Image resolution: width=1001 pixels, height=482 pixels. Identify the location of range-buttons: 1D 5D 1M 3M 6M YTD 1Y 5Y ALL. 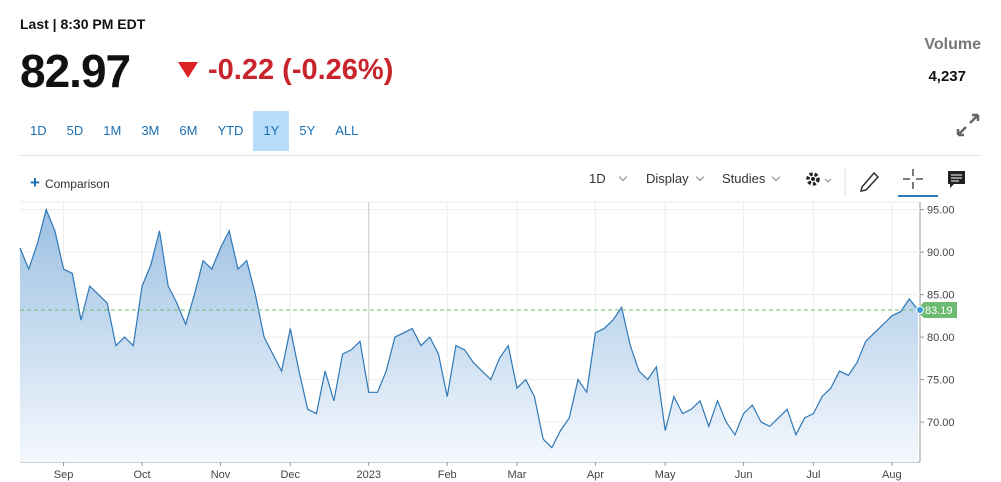
(194, 131).